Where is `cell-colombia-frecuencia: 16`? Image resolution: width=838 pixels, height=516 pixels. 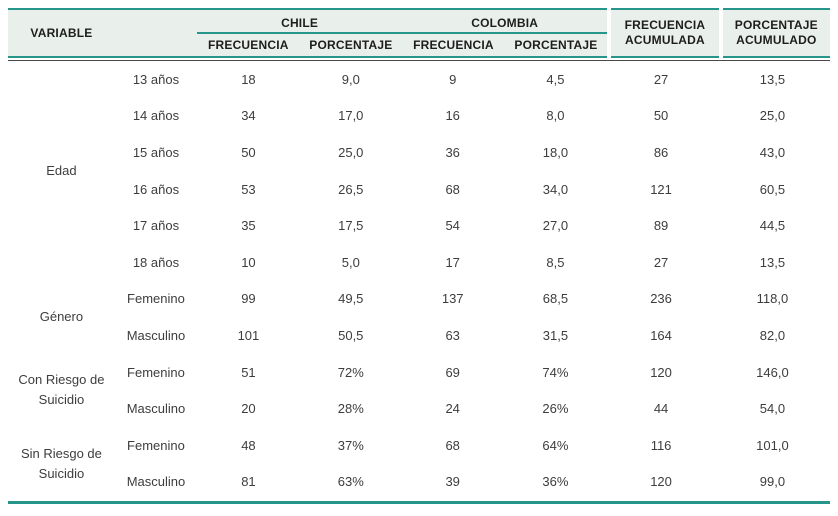 cell-colombia-frecuencia: 16 is located at coordinates (452, 116).